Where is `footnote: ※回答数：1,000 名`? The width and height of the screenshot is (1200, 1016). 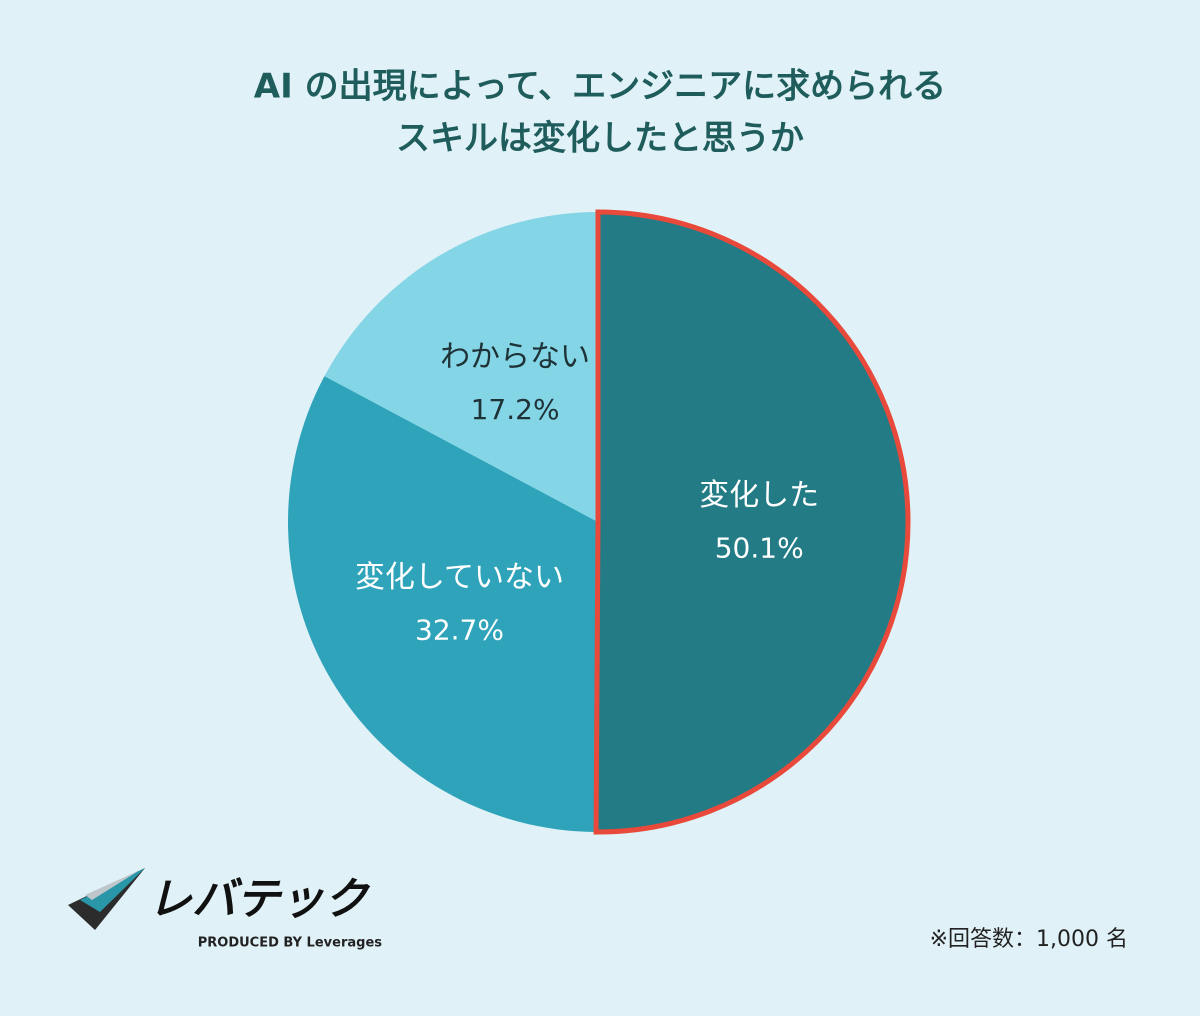 footnote: ※回答数：1,000 名 is located at coordinates (1029, 939).